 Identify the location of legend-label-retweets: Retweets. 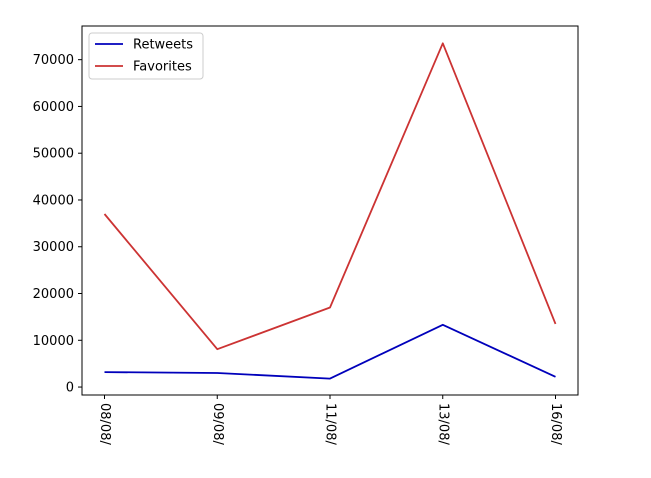
(163, 45).